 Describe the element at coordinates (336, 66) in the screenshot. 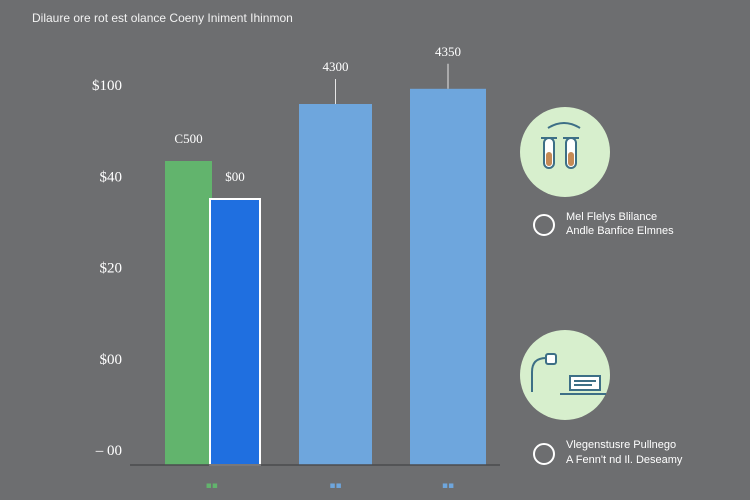

I see `bar-value-label: 4300` at that location.